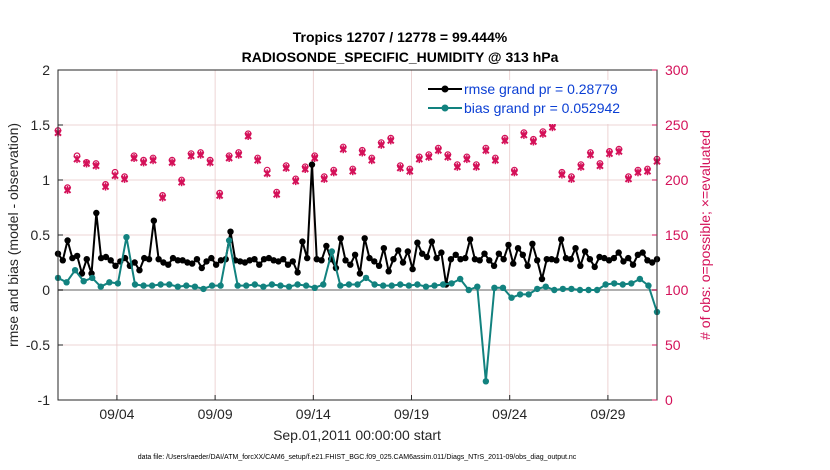 This screenshot has width=830, height=470. I want to click on x-tick-label: 09/29, so click(607, 414).